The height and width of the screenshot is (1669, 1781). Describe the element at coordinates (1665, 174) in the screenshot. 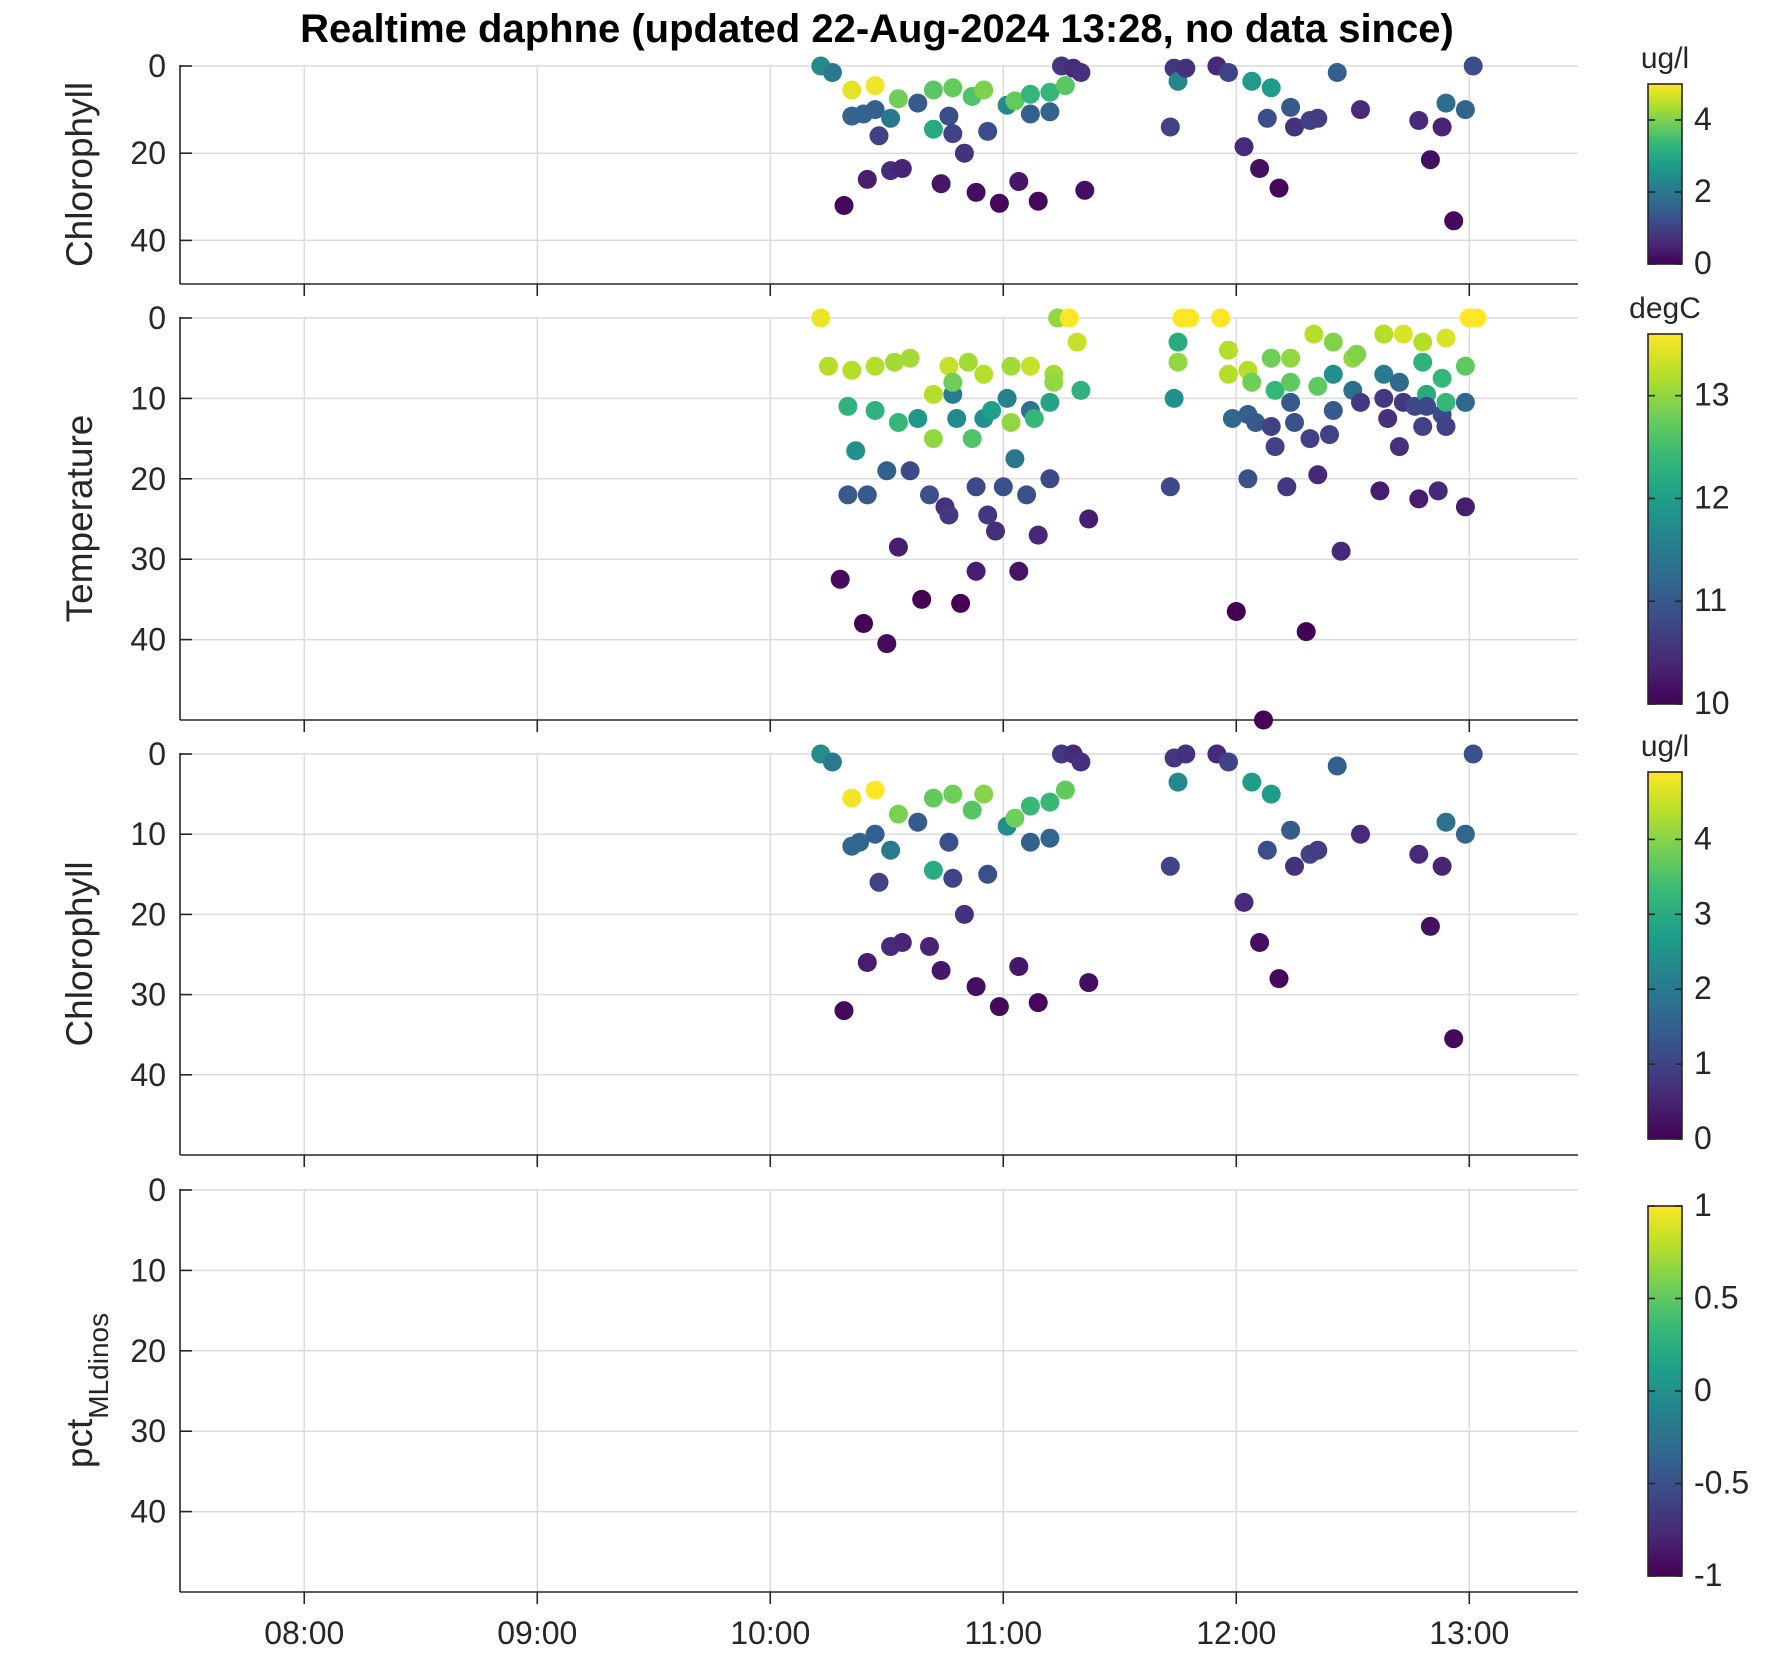

I see `colorbar-gradient` at that location.